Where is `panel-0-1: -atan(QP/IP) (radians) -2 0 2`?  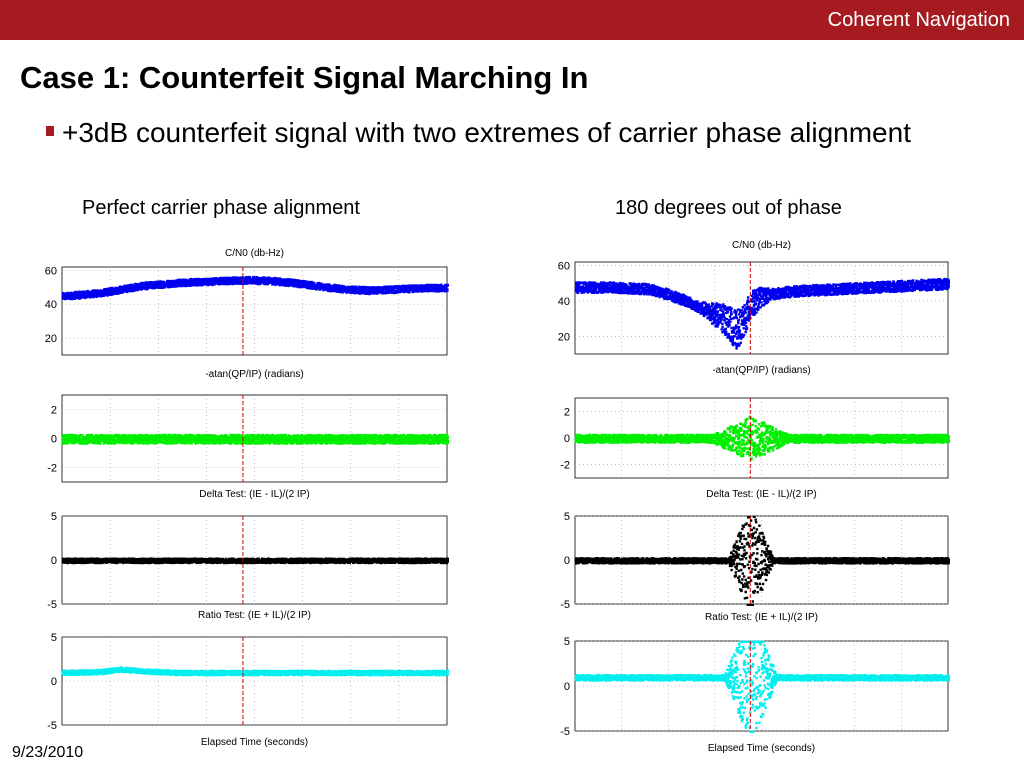
panel-0-1: -atan(QP/IP) (radians) -2 0 2 is located at coordinates (248, 426).